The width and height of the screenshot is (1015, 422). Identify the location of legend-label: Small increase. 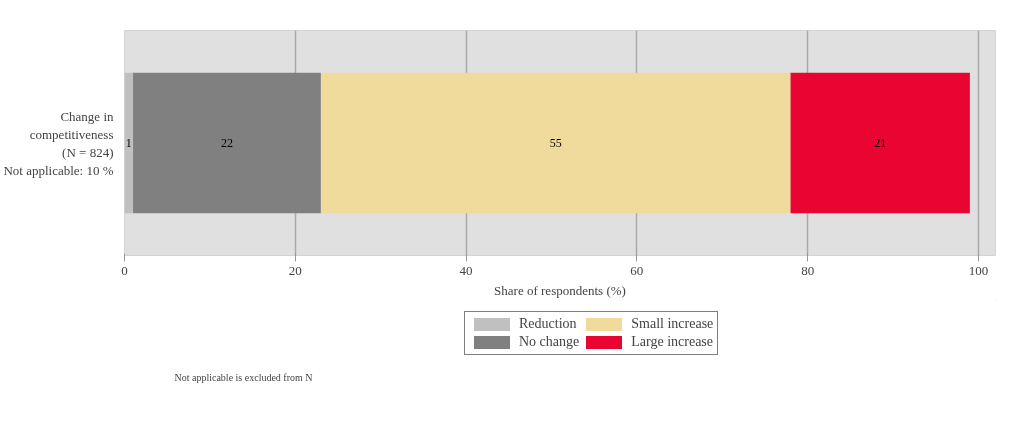
(672, 324).